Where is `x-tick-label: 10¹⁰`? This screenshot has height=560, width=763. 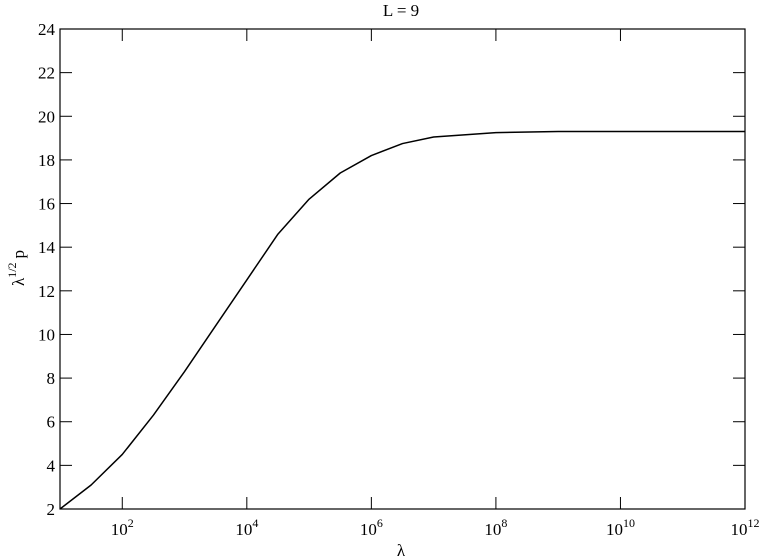
x-tick-label: 10¹⁰ is located at coordinates (620, 527).